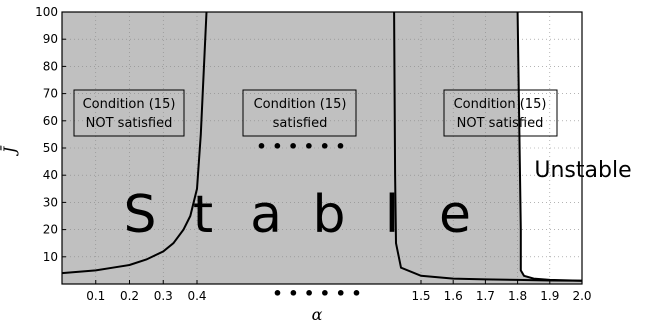  I want to click on x-axis-ticks: 0.1 0.2 0.3 0.4 1.5 1.6 1.7 1.8 1.9 2.0, so click(339, 291).